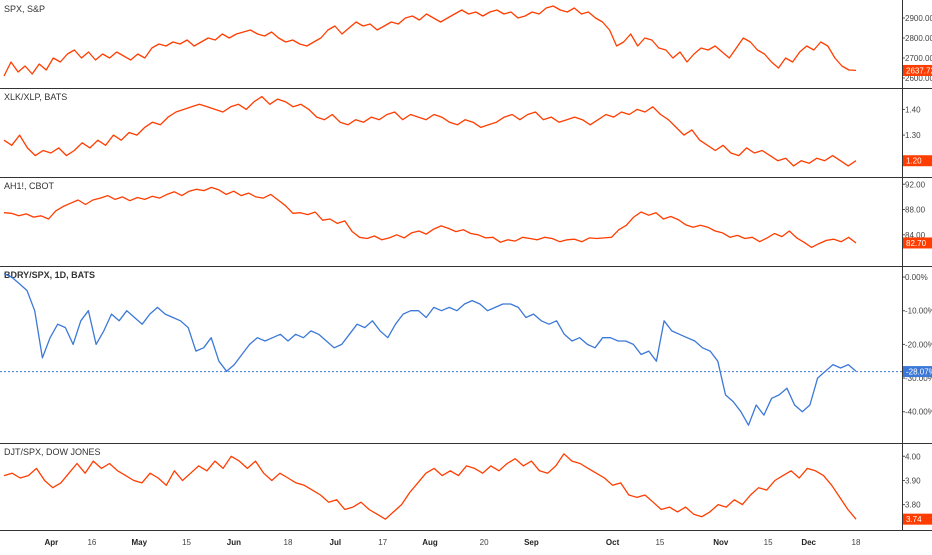 Image resolution: width=932 pixels, height=555 pixels. What do you see at coordinates (918, 412) in the screenshot?
I see `y-tick-label: -40.00%` at bounding box center [918, 412].